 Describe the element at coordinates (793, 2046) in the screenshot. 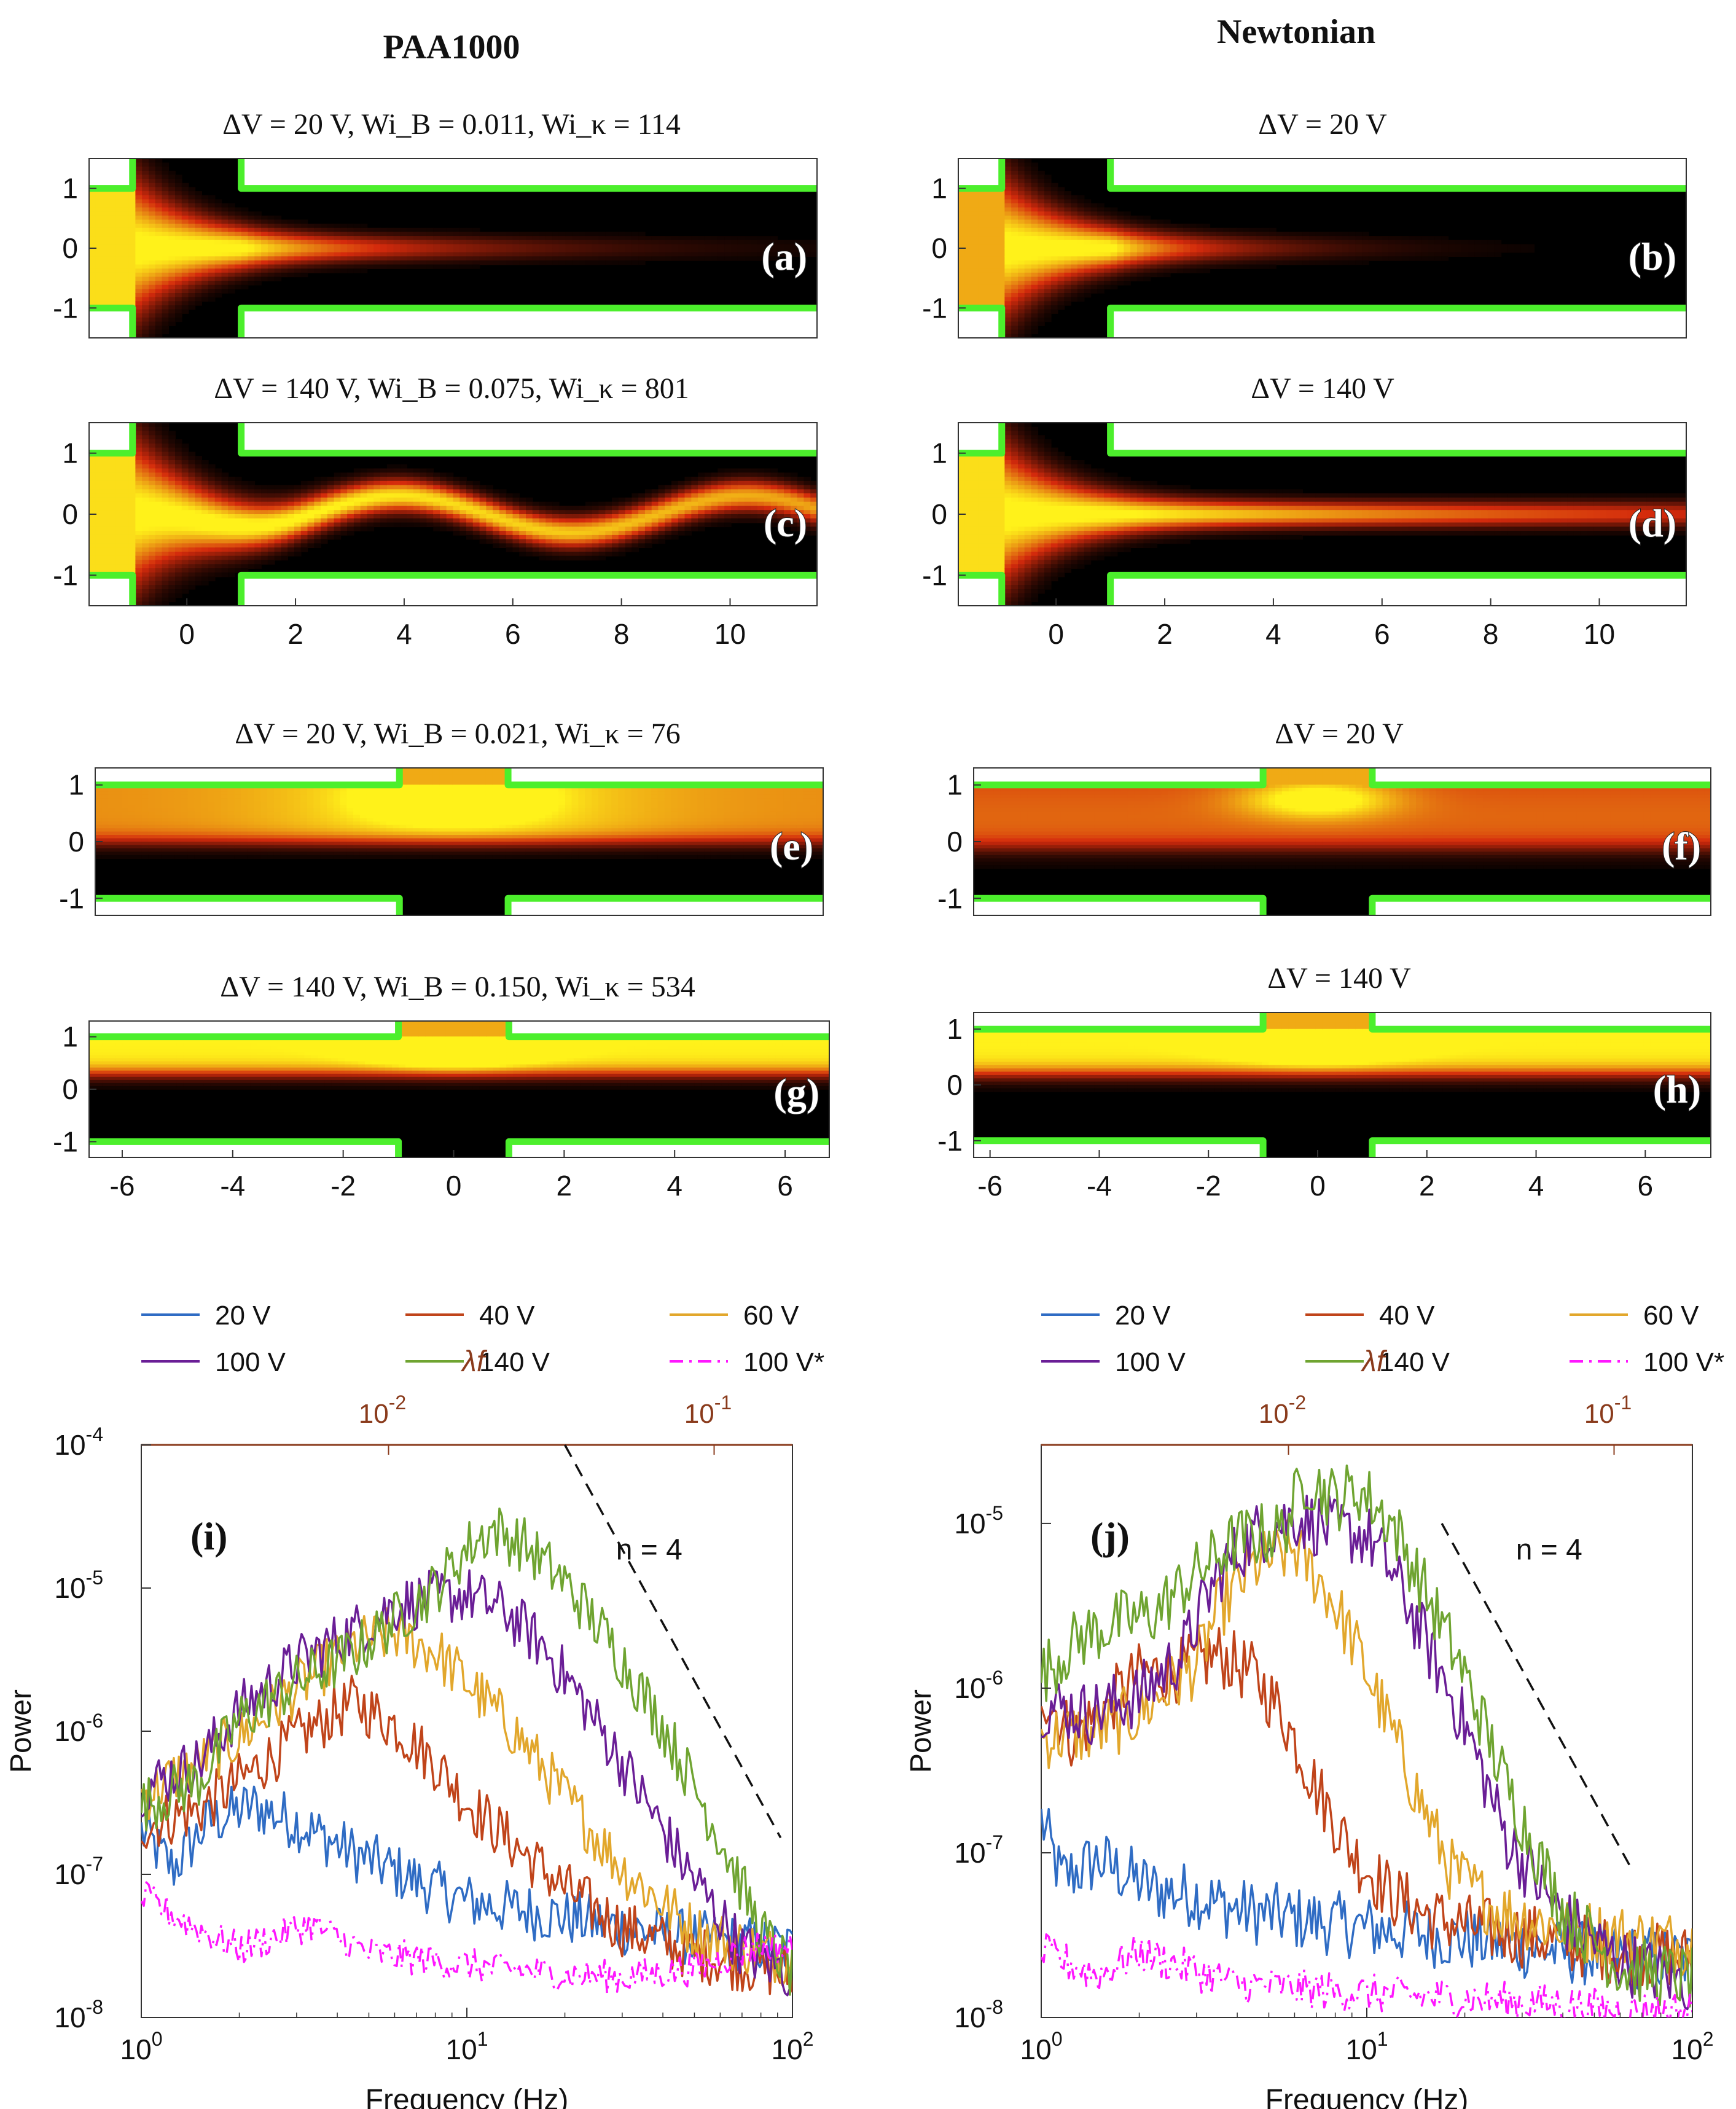

I see `x-tick-label: 10²` at that location.